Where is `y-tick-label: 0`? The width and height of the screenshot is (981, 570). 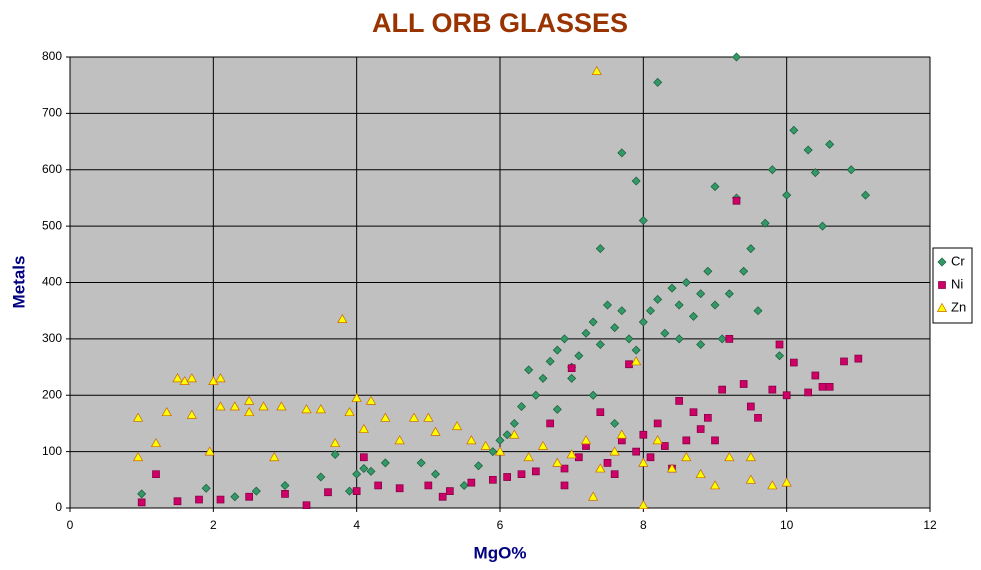
y-tick-label: 0 is located at coordinates (58, 507).